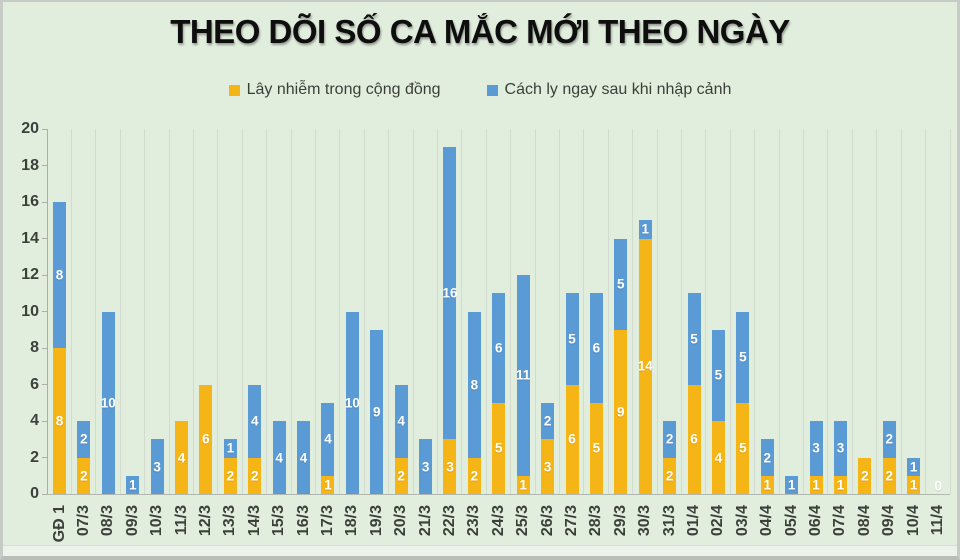  What do you see at coordinates (327, 521) in the screenshot?
I see `x-axis-label: 17/3` at bounding box center [327, 521].